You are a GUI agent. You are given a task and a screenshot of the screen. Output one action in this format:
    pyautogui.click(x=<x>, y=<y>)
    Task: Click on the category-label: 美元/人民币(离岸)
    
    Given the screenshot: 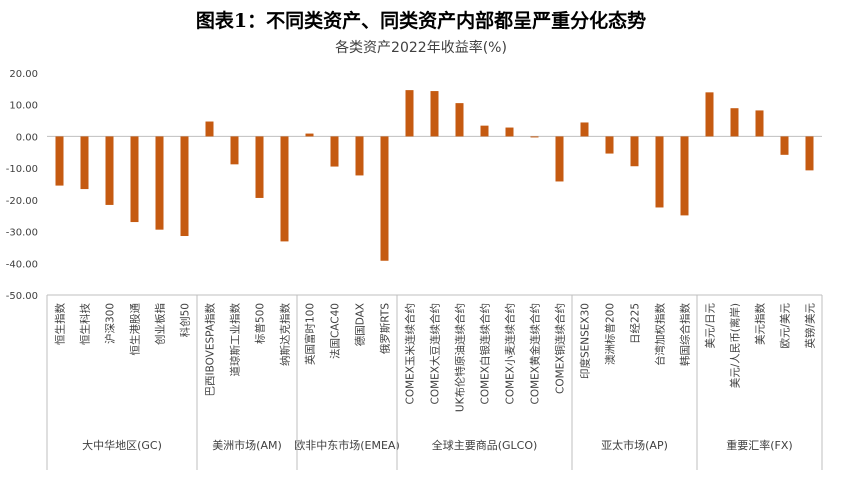 What is the action you would take?
    pyautogui.click(x=735, y=345)
    